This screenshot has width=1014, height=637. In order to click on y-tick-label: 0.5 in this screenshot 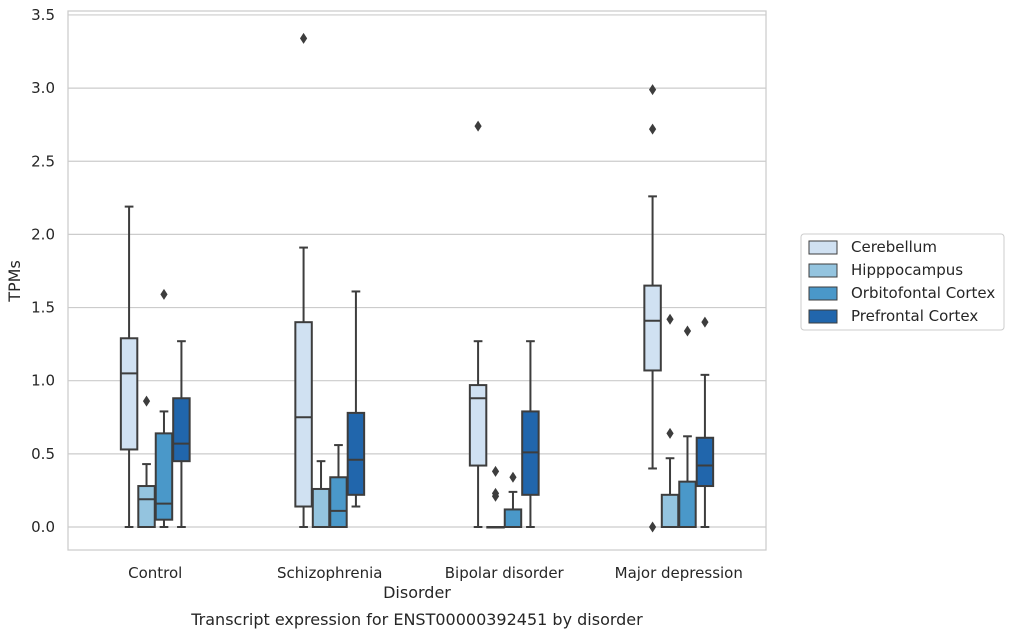, I will do `click(43, 454)`.